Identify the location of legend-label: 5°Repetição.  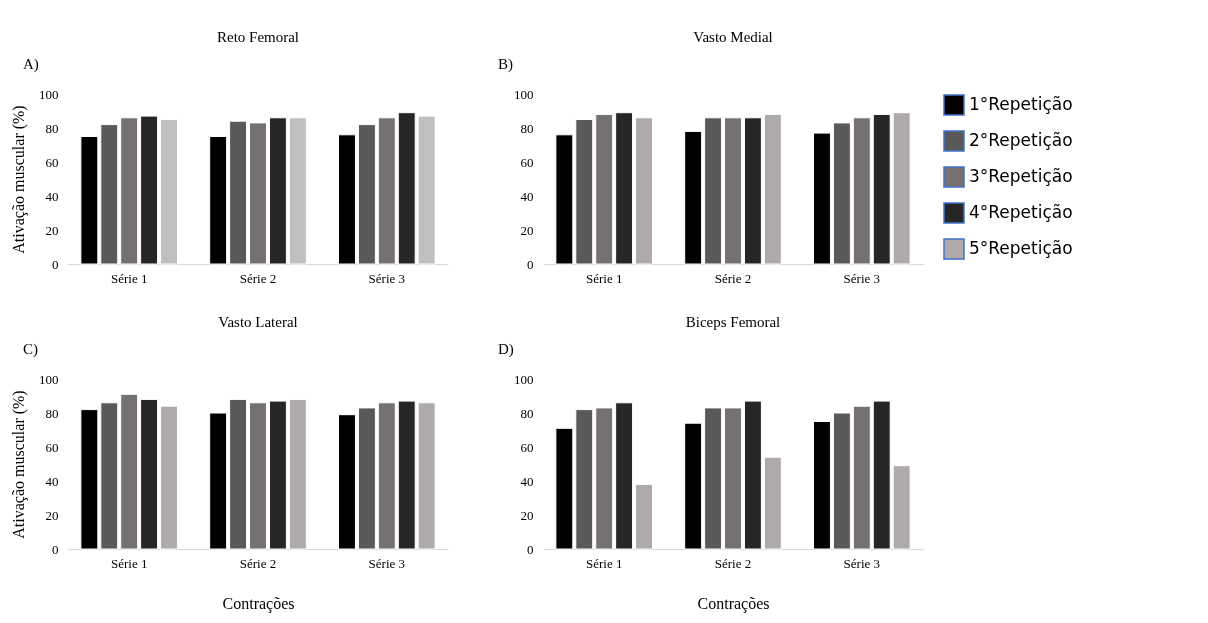
(1021, 248).